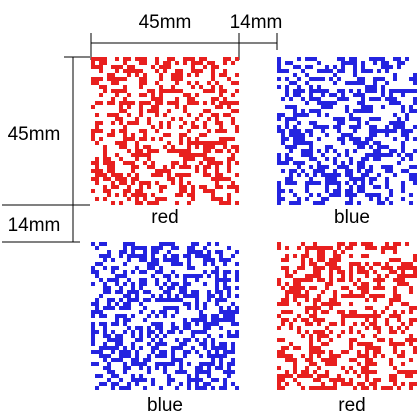 The image size is (420, 415). I want to click on pattern-cells-bottom-right, so click(347, 316).